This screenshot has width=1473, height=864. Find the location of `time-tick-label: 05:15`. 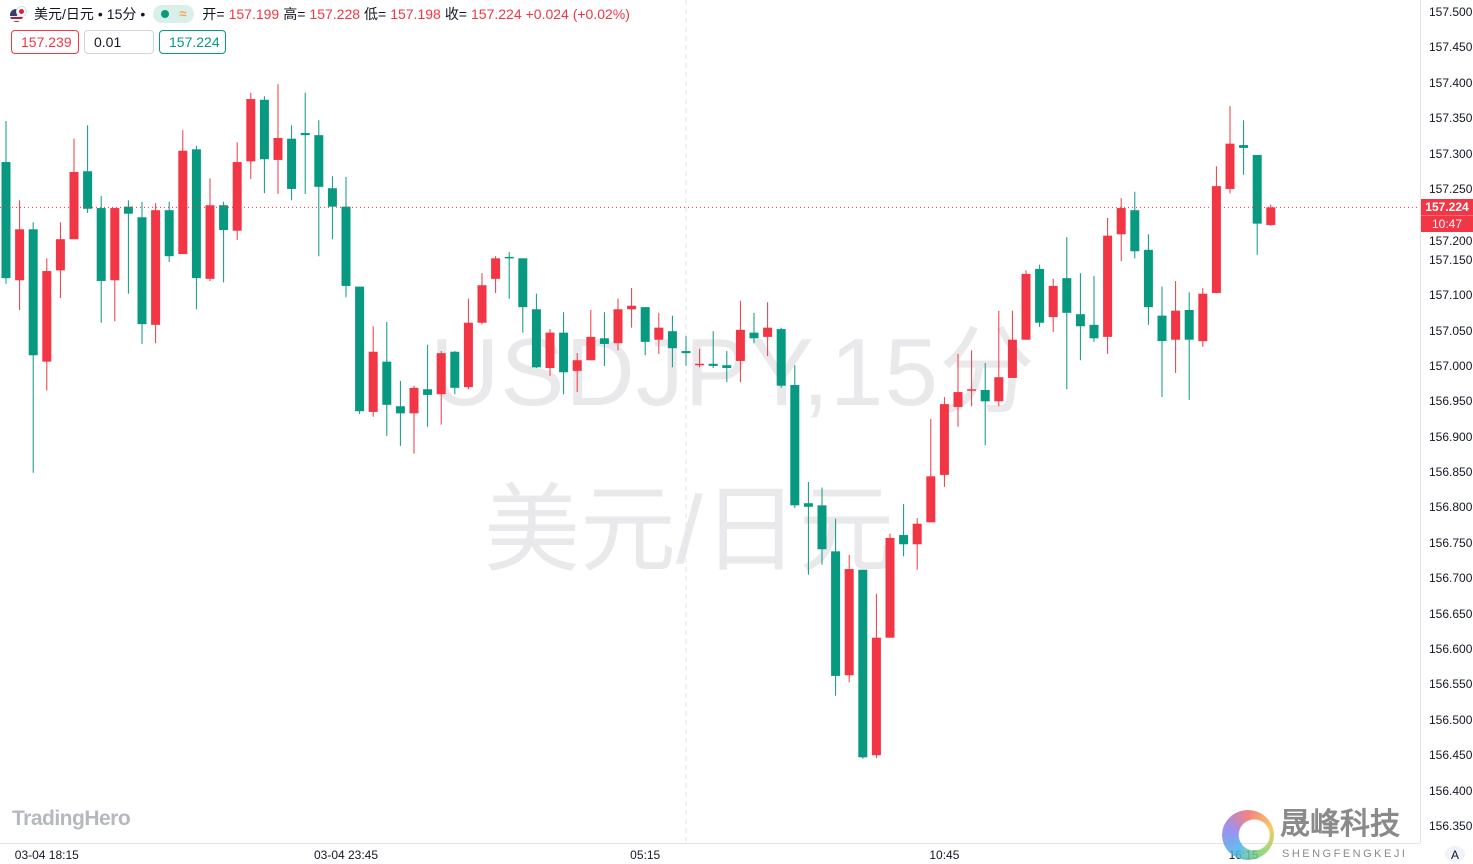

time-tick-label: 05:15 is located at coordinates (645, 855).